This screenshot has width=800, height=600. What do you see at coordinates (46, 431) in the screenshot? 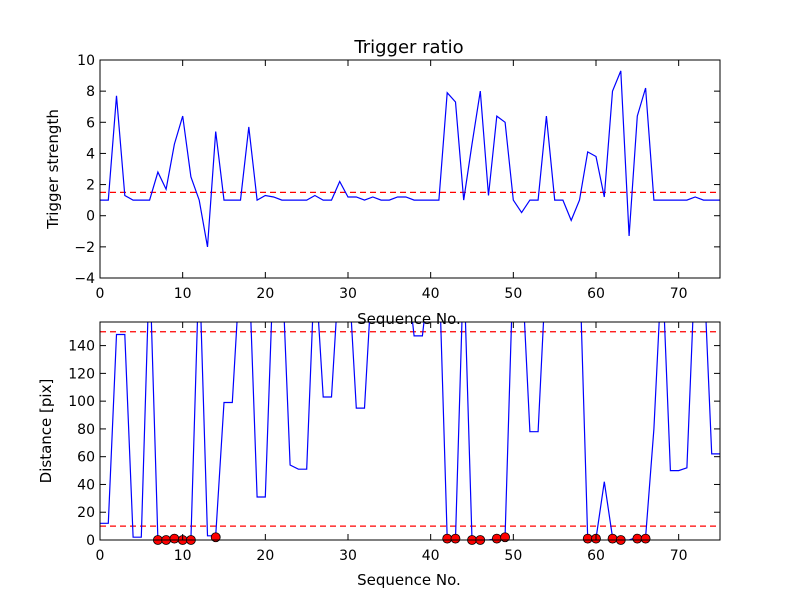
I see `distance-ylabel: Distance [pix]` at bounding box center [46, 431].